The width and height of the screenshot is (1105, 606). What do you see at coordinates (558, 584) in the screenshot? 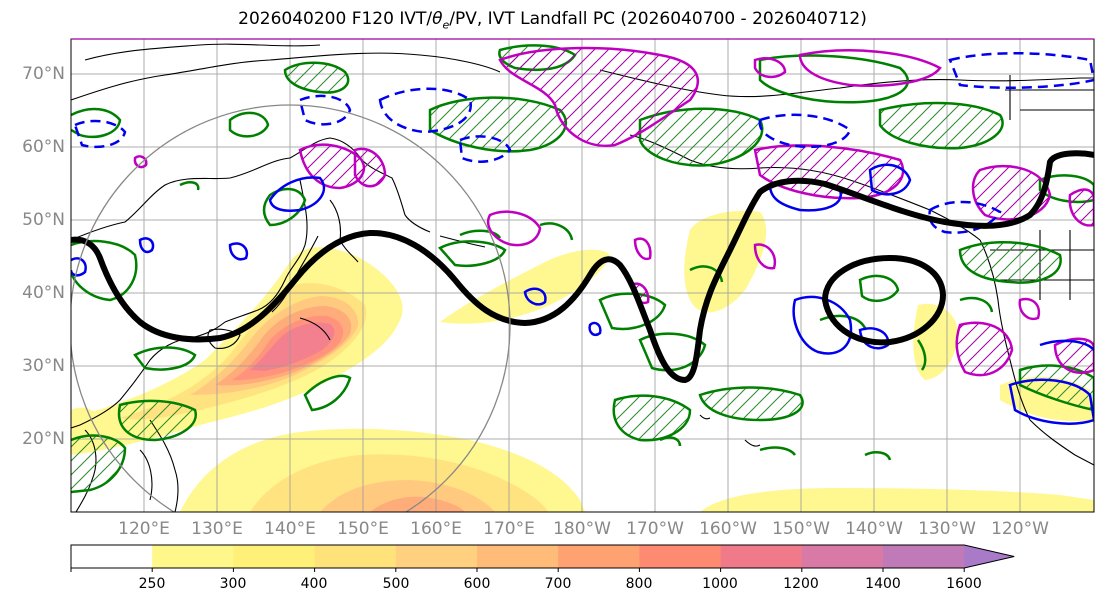
I see `colorbar-tick-label: 700` at bounding box center [558, 584].